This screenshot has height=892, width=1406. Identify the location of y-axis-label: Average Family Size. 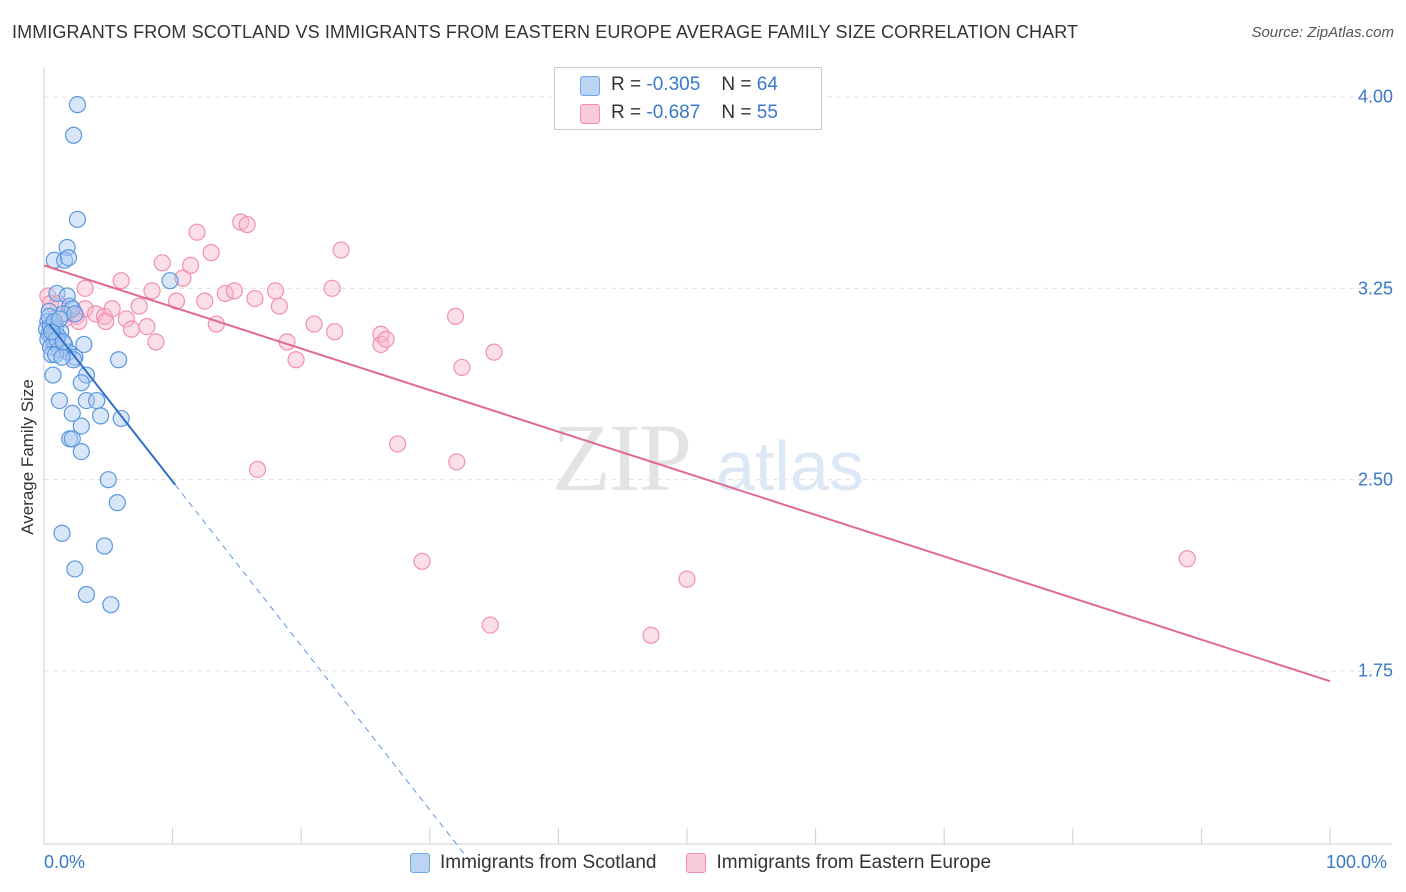
(27, 457).